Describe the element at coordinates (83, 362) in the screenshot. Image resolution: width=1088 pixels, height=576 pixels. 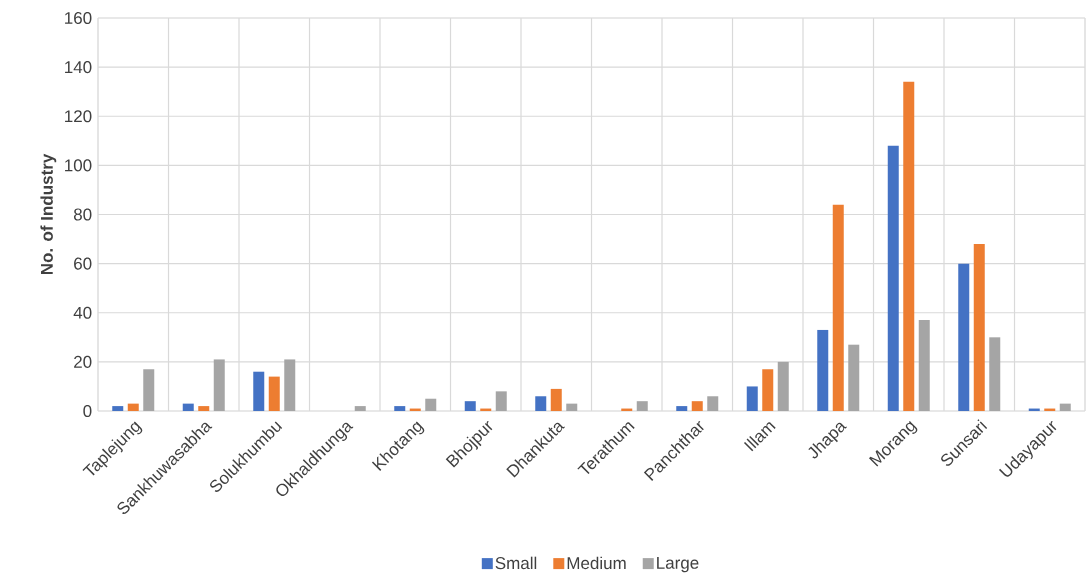
I see `y-tick-label: 20` at that location.